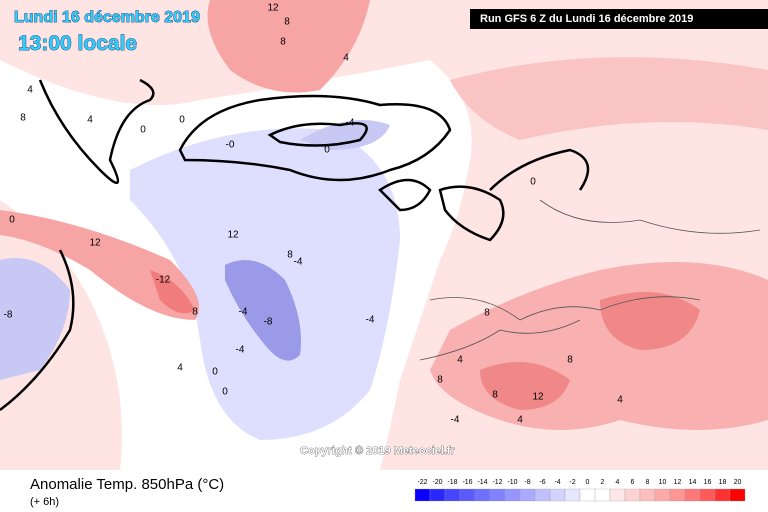  Describe the element at coordinates (738, 482) in the screenshot. I see `colorbar-label: 20` at that location.